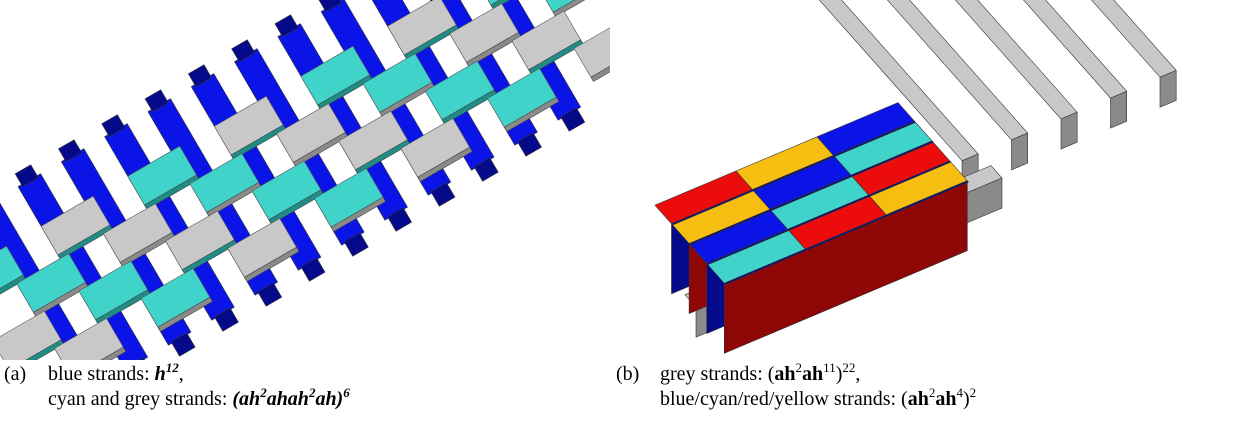  What do you see at coordinates (15, 374) in the screenshot?
I see `caption-a-label: (a)` at bounding box center [15, 374].